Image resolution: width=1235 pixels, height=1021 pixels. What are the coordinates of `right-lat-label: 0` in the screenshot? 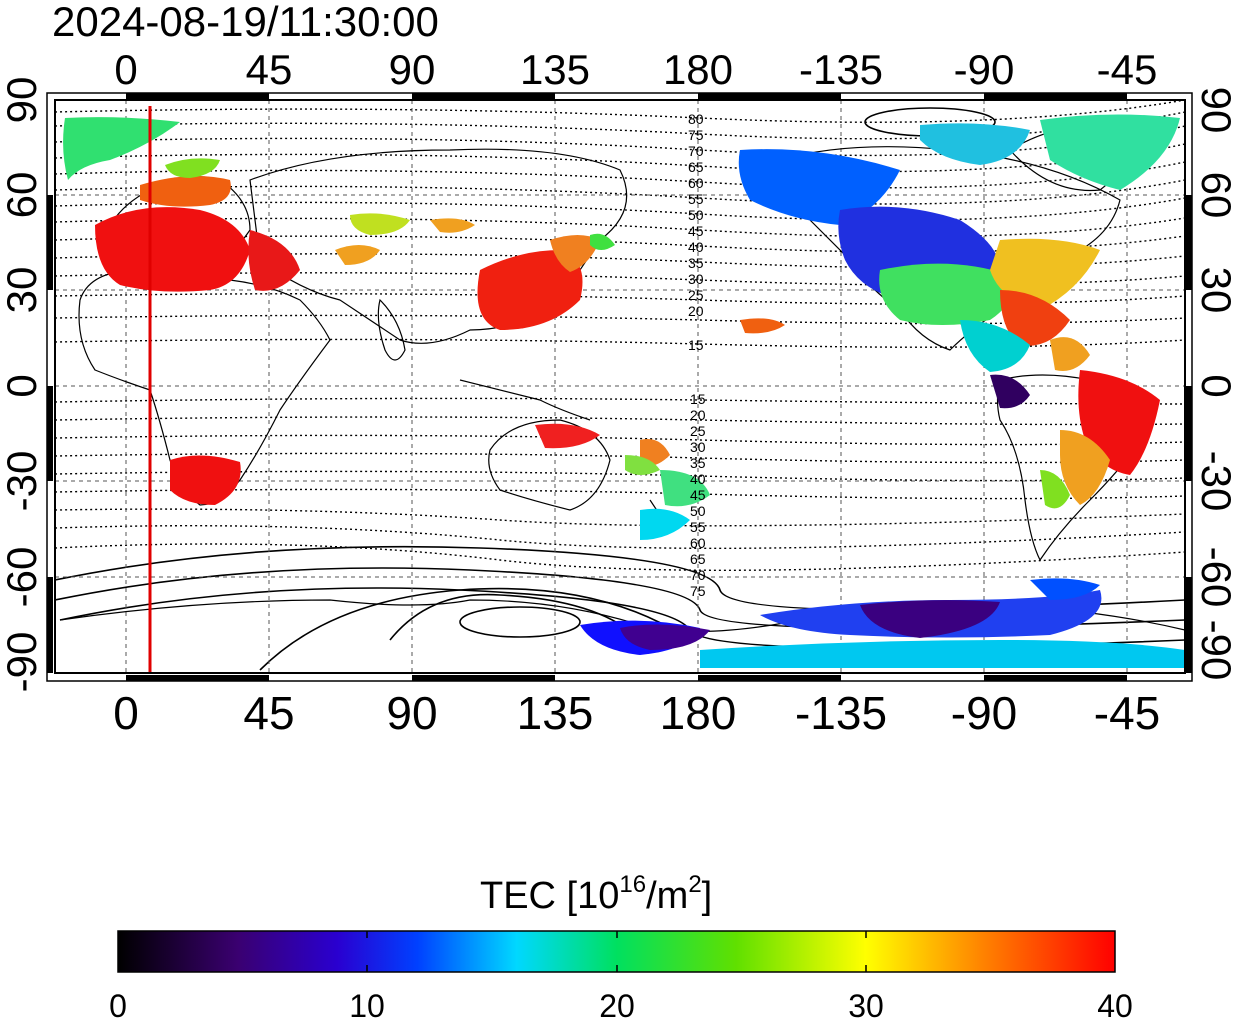 It's located at (1214, 385).